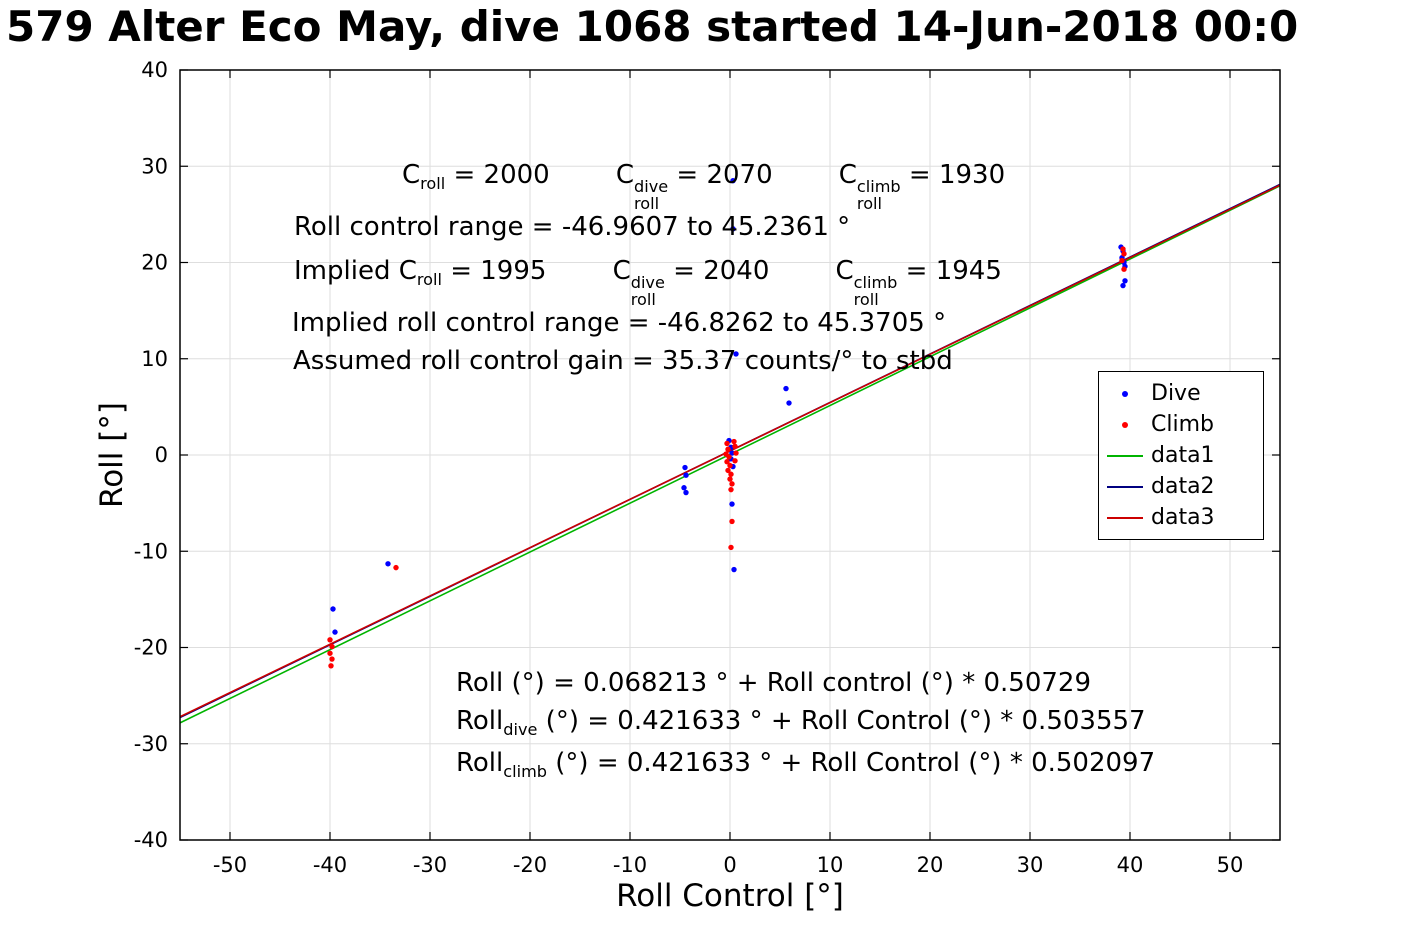  What do you see at coordinates (161, 455) in the screenshot?
I see `y-tick-label: 0` at bounding box center [161, 455].